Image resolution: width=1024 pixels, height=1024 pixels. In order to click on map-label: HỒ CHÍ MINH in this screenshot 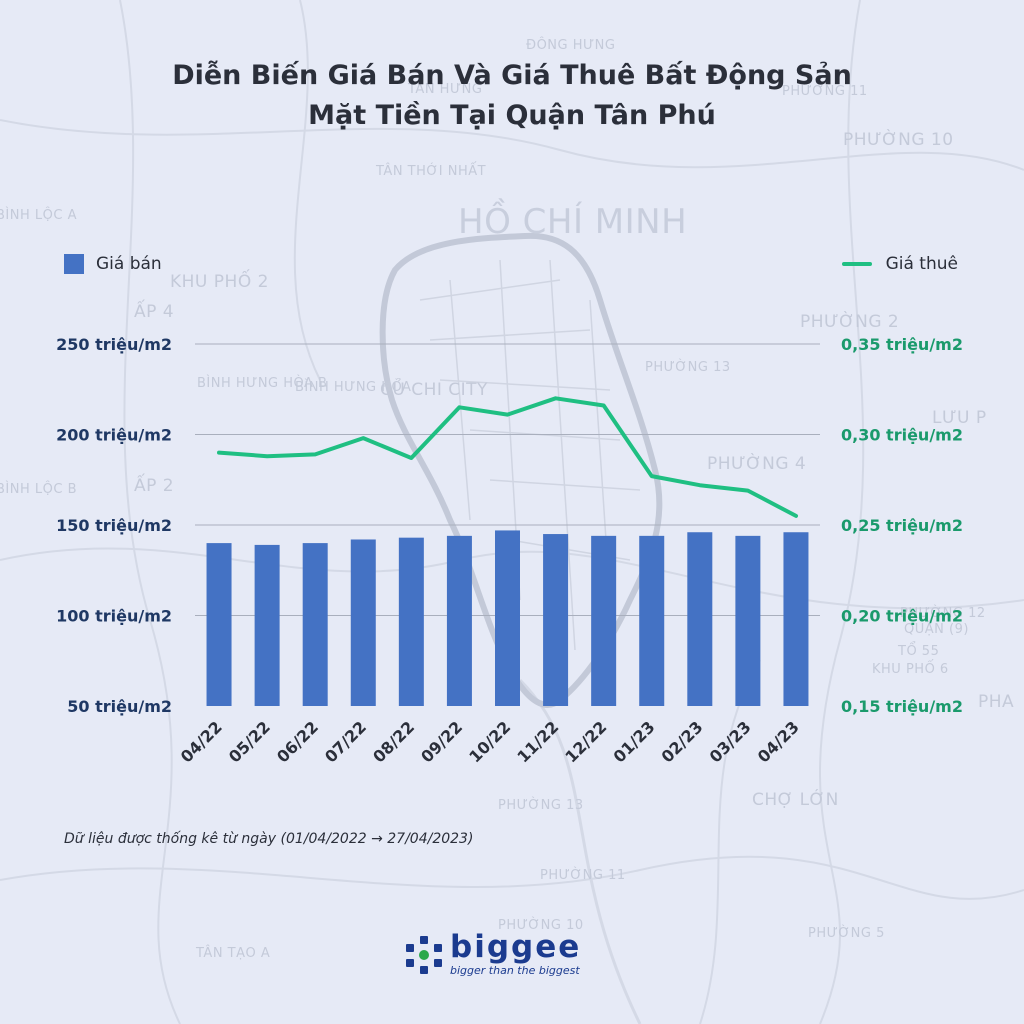, I will do `click(573, 222)`.